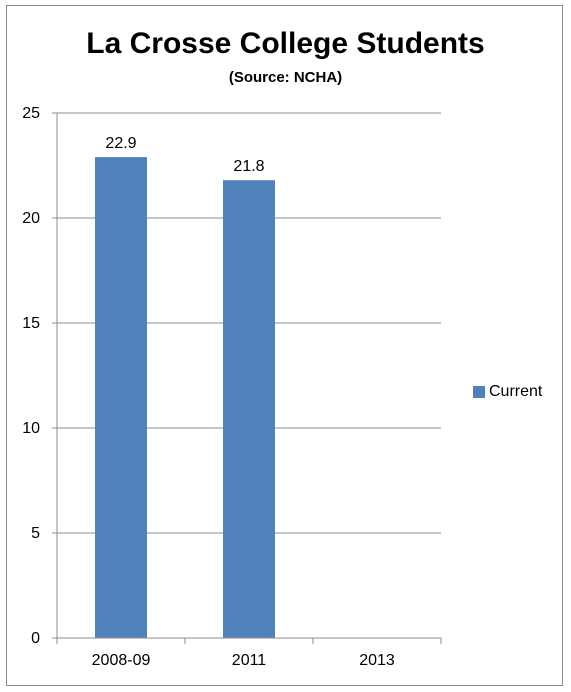  I want to click on x-tick-label-2013: 2013, so click(377, 660).